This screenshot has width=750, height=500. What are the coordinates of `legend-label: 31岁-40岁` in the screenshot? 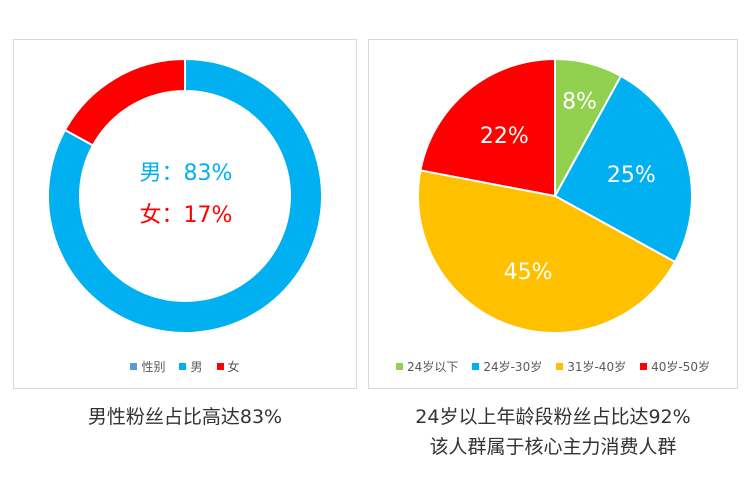 It's located at (597, 367).